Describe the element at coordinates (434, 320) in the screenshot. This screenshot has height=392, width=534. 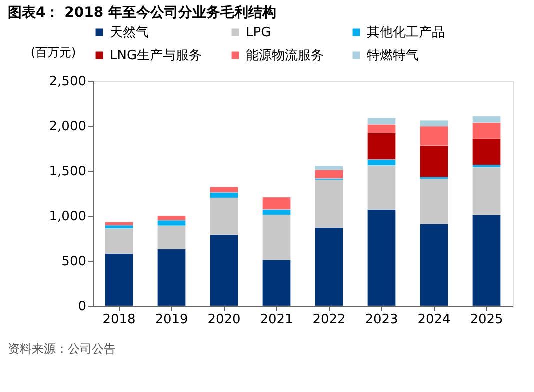
I see `x-tick-label: 2024` at that location.